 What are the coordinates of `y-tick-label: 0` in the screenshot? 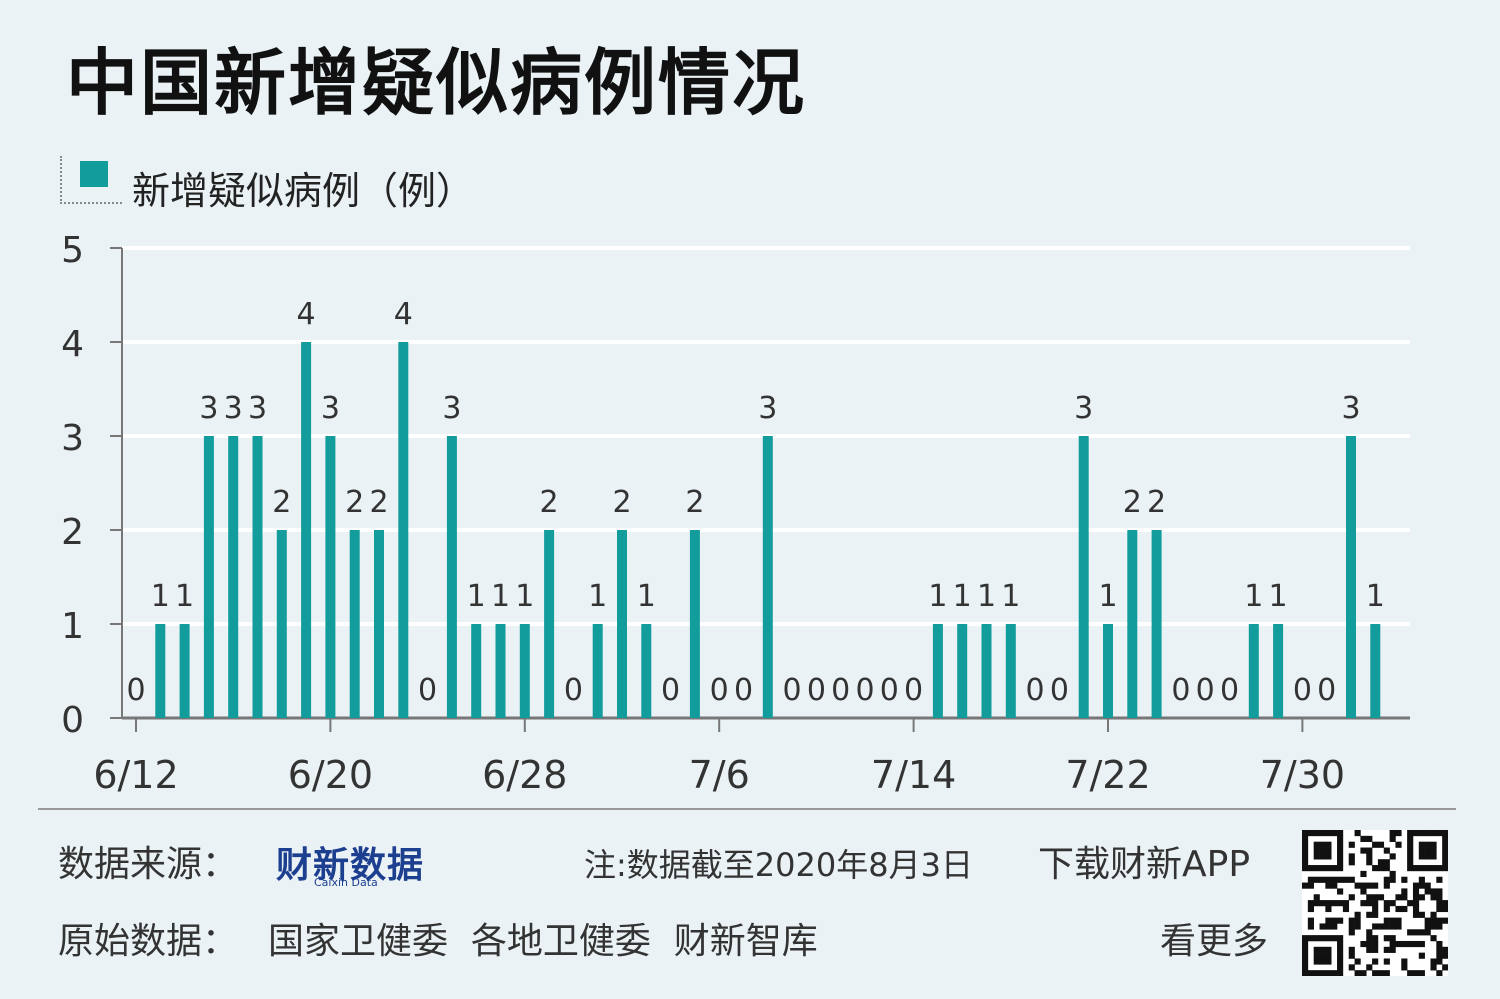 It's located at (72, 720).